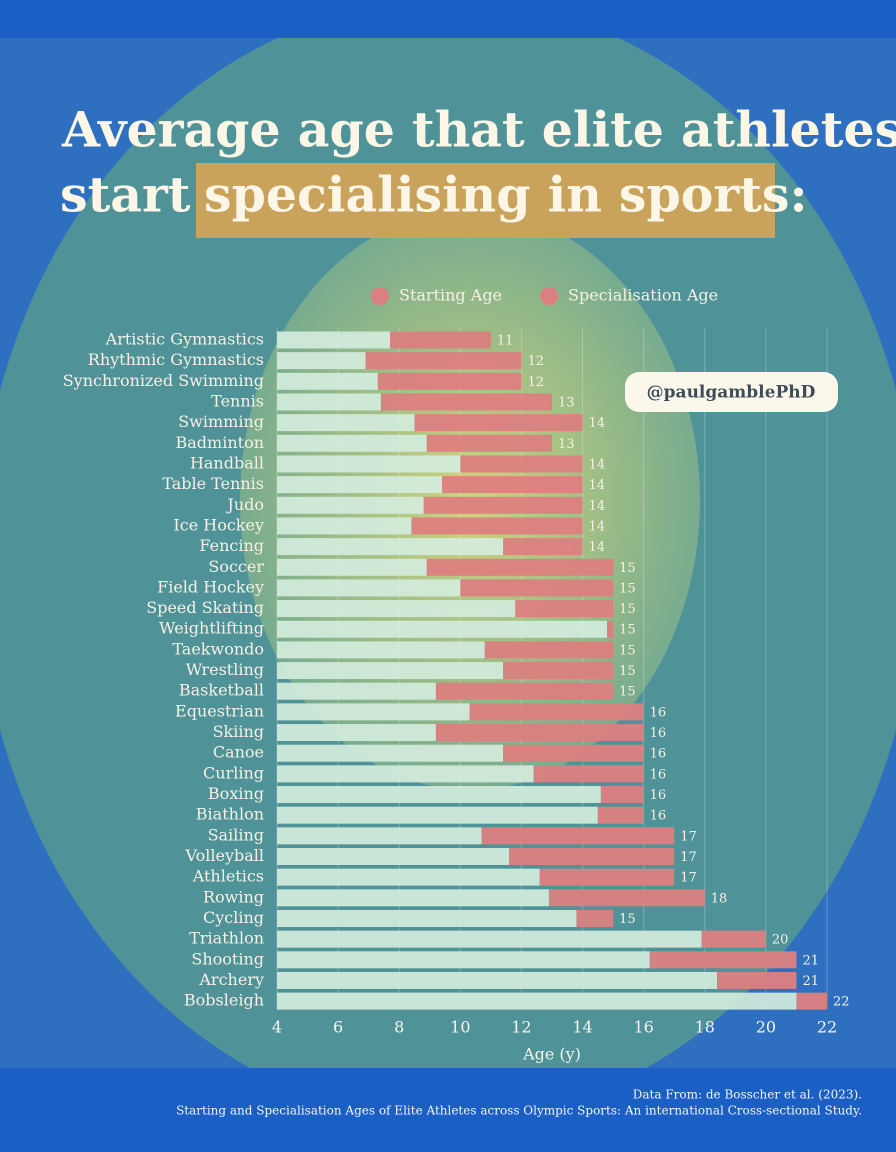 The width and height of the screenshot is (896, 1152). I want to click on x-tick-label: 6, so click(338, 1027).